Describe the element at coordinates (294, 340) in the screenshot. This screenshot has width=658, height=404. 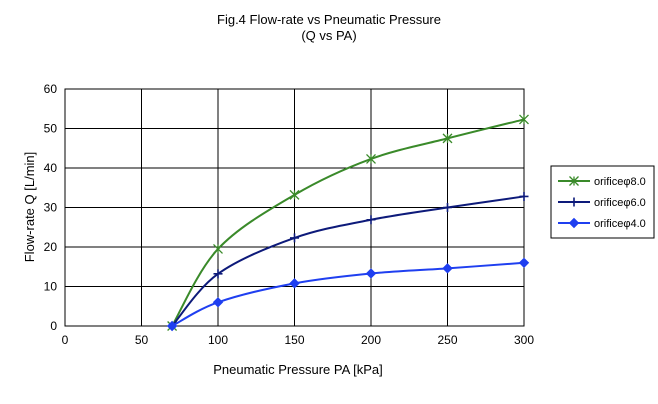
I see `x-tick-label: 150` at that location.